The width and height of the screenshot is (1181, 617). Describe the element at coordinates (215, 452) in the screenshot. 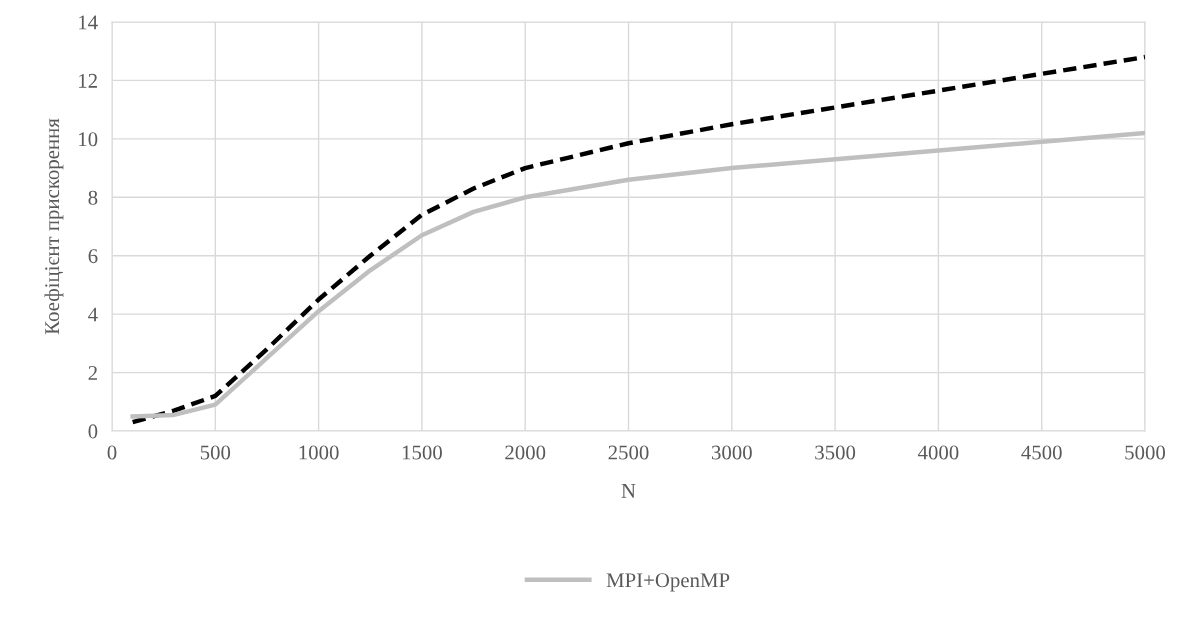

I see `x-tick-label: 500` at that location.